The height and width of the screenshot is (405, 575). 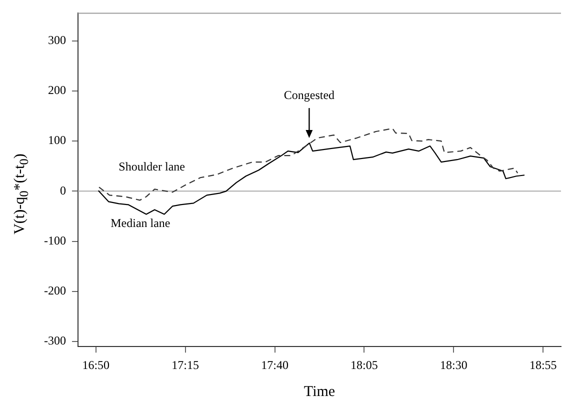 I want to click on x-tick-label: 17:15, so click(x=185, y=365).